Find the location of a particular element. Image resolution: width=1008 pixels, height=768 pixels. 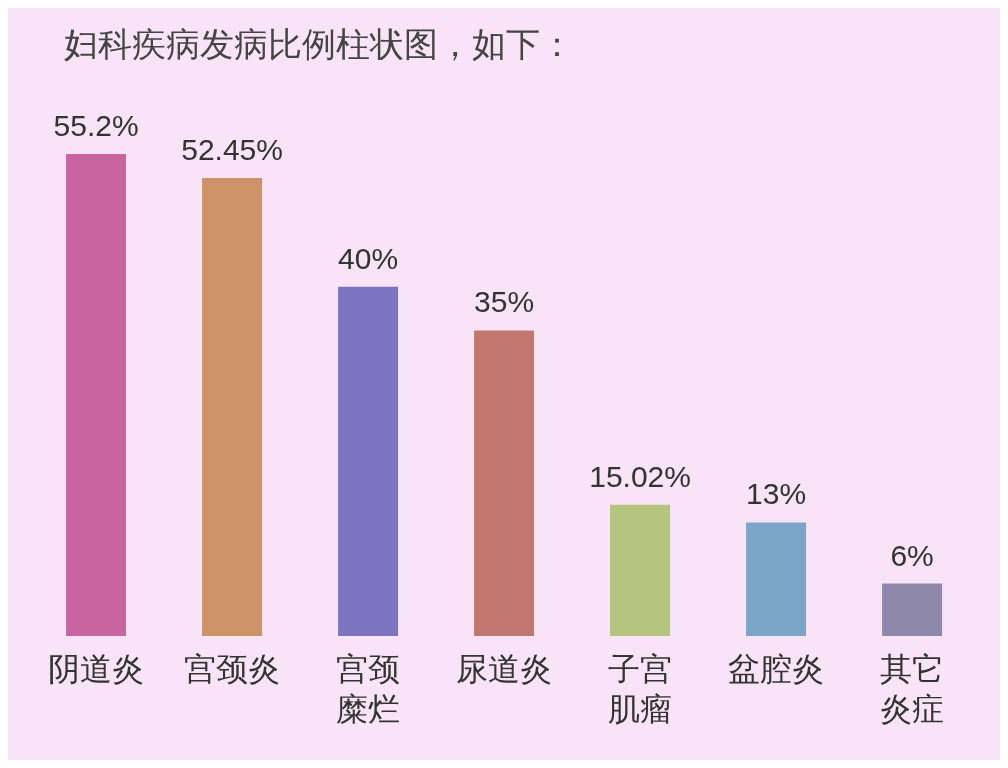

x-tick-label: 阴道炎 is located at coordinates (96, 669).